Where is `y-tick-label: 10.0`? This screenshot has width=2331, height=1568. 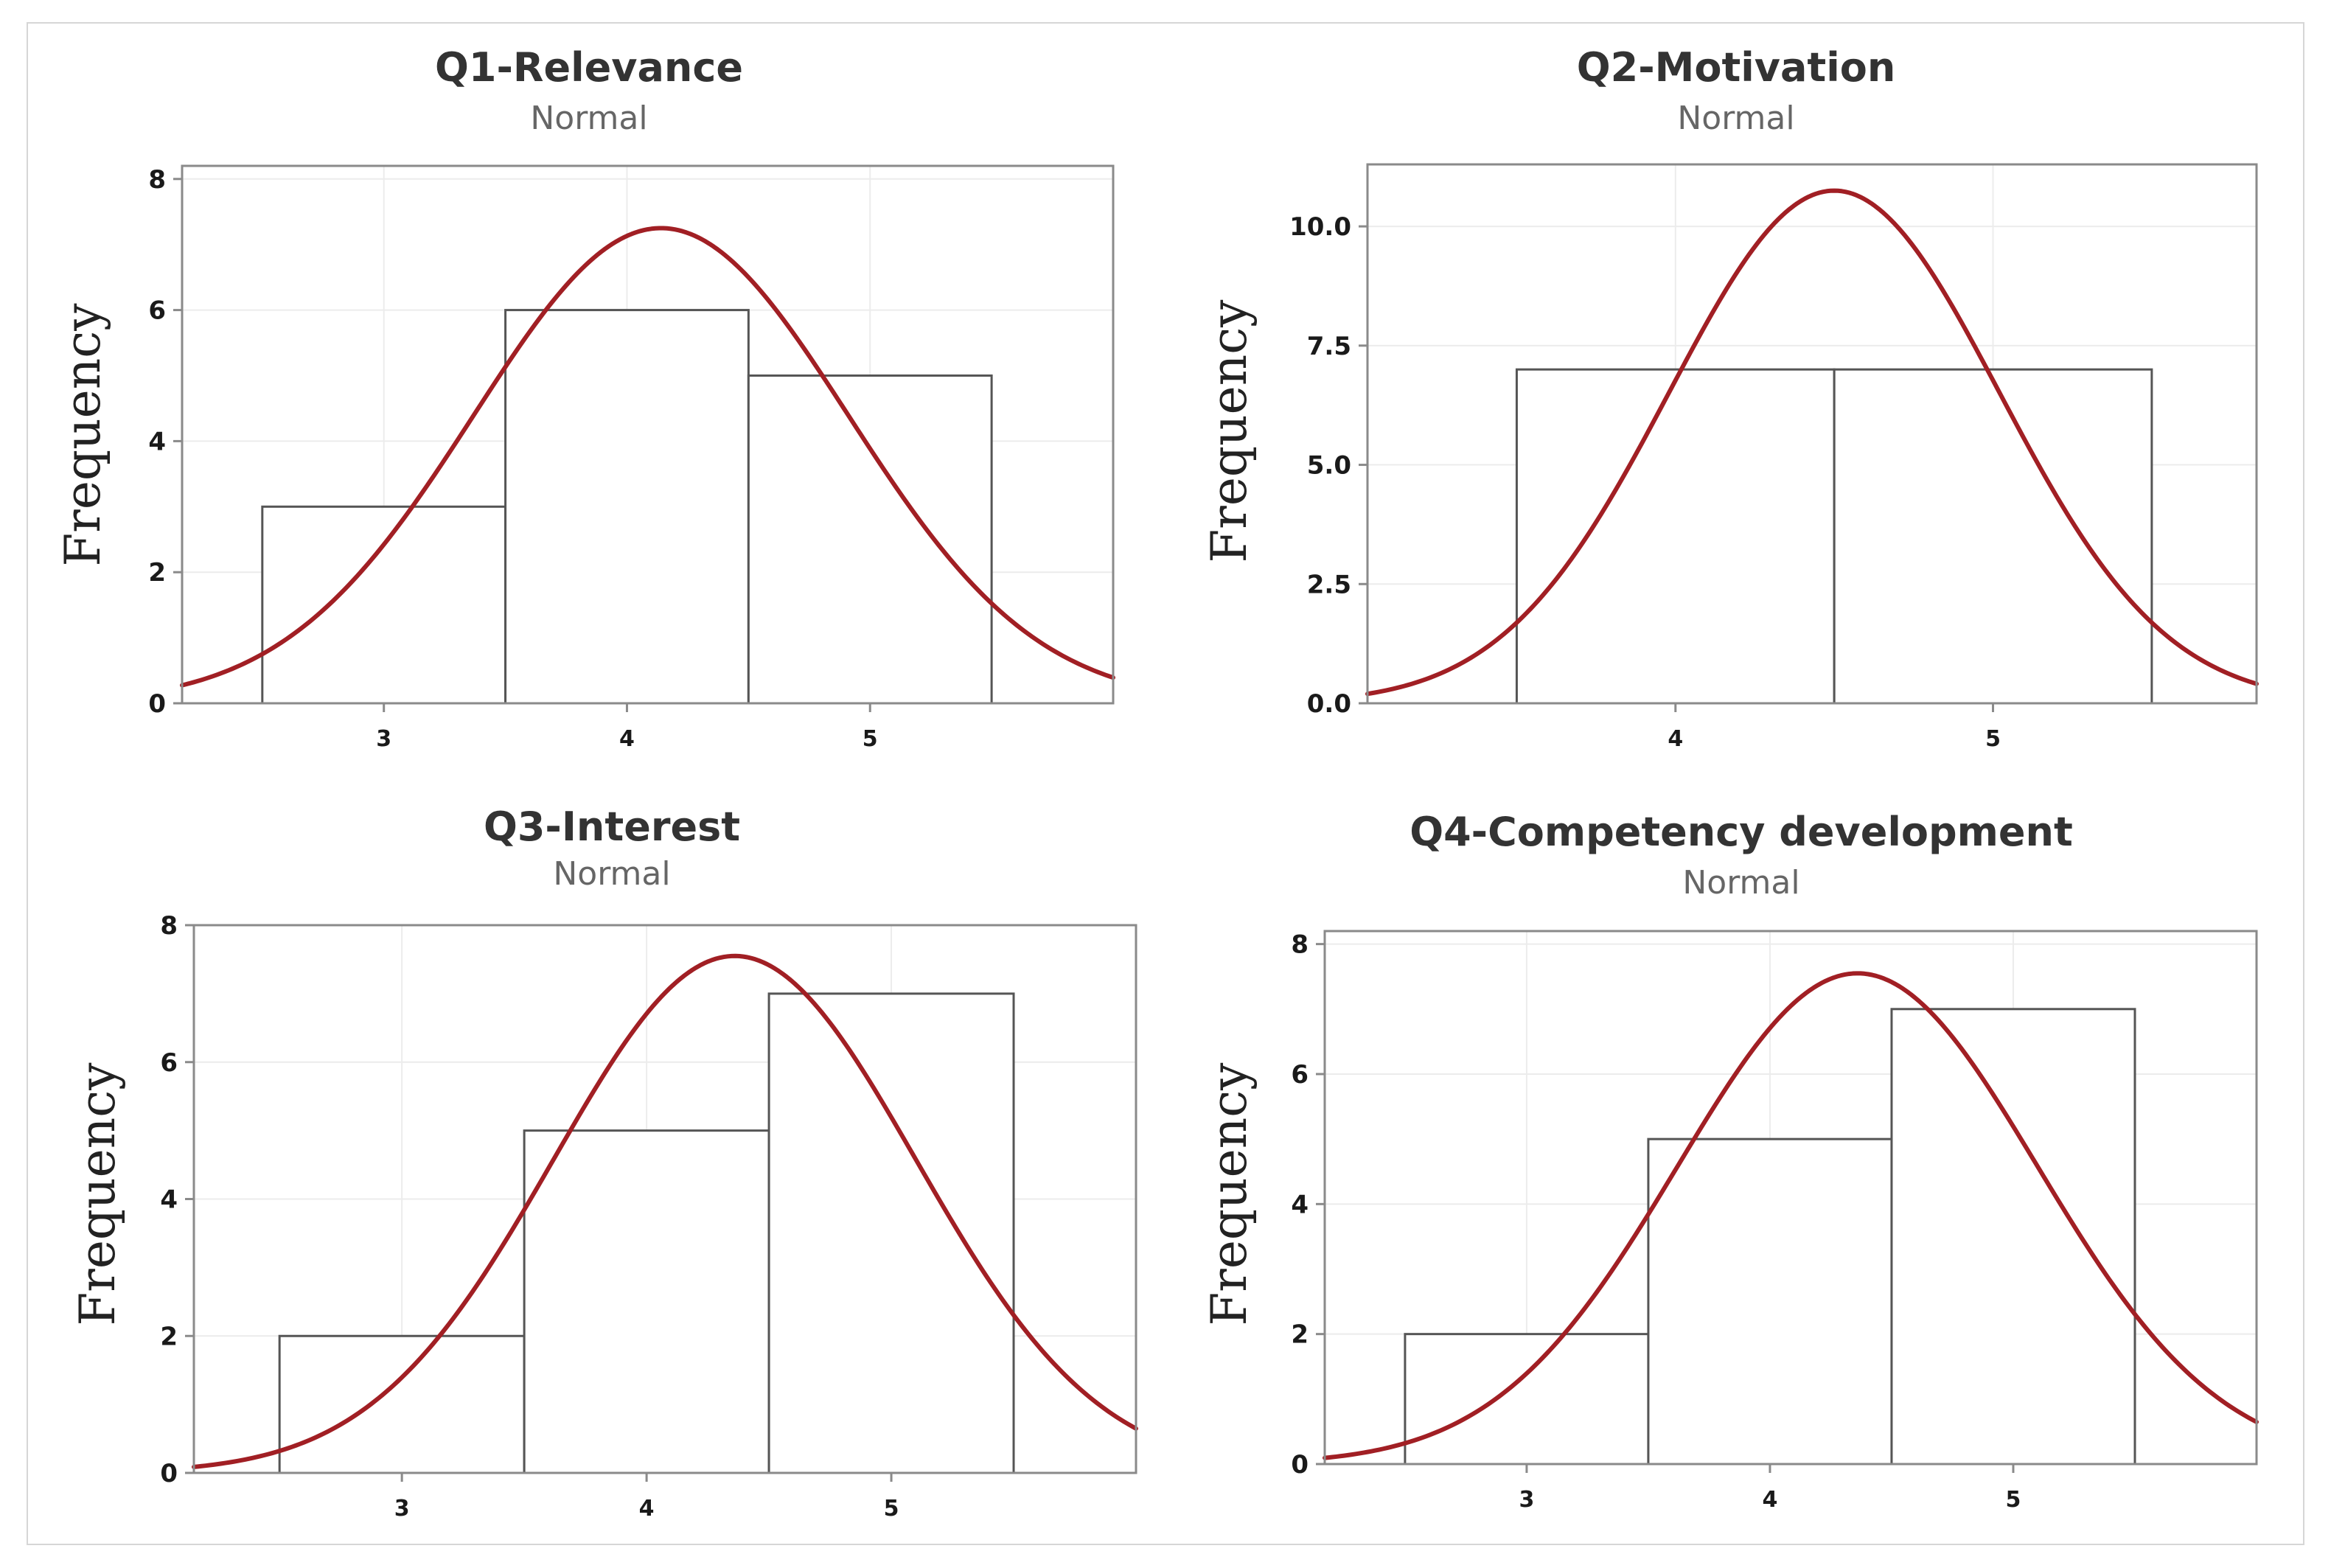
y-tick-label: 10.0 is located at coordinates (1320, 227).